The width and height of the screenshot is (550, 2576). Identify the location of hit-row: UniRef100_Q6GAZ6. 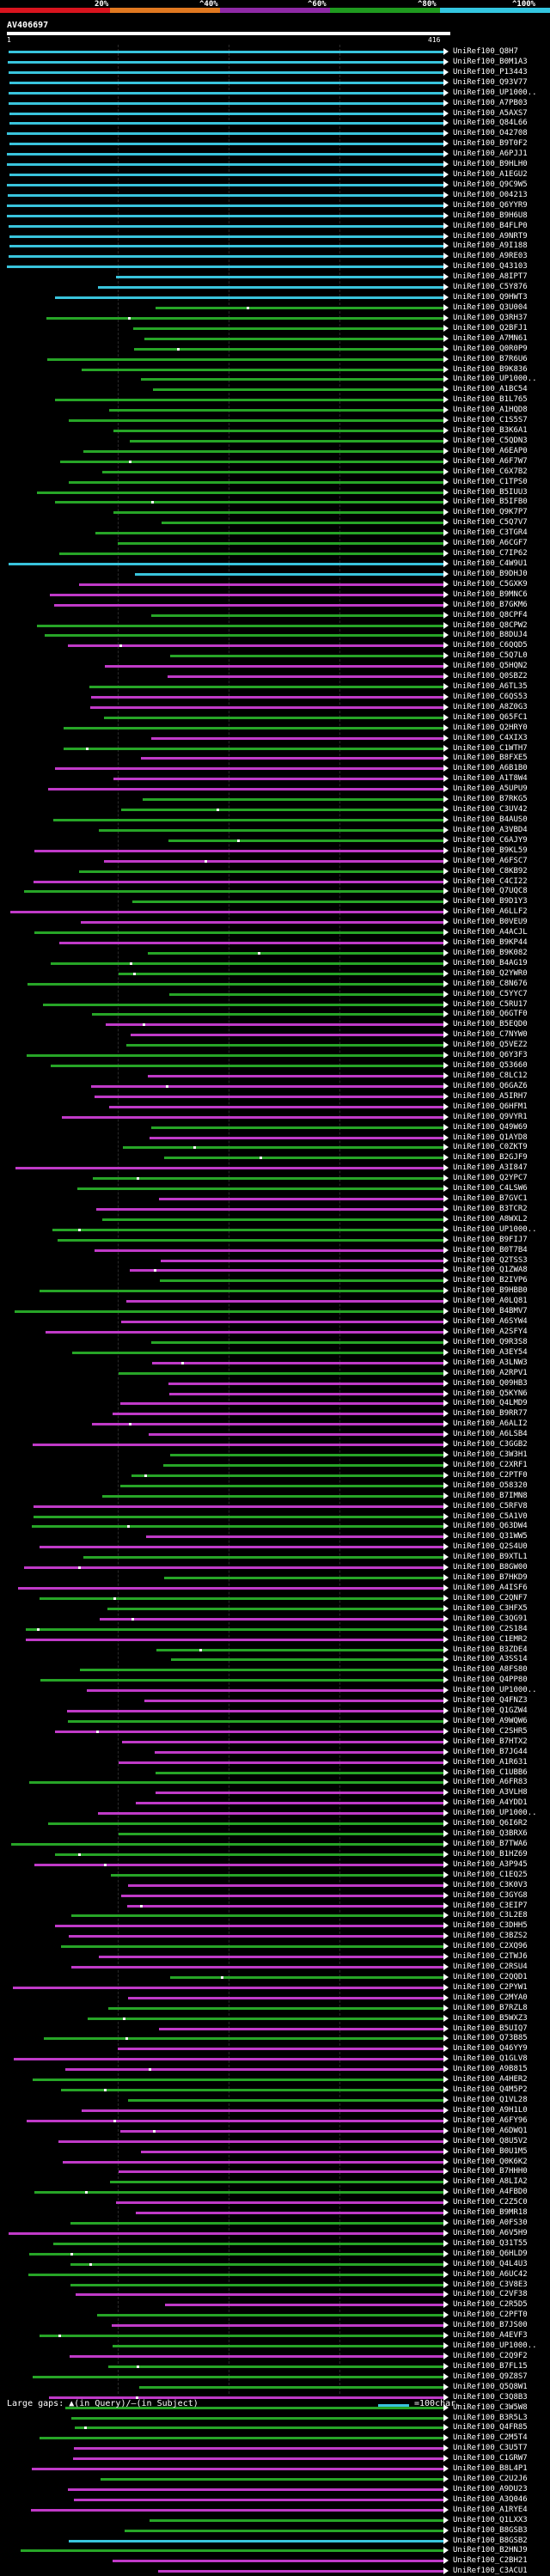
(275, 1086).